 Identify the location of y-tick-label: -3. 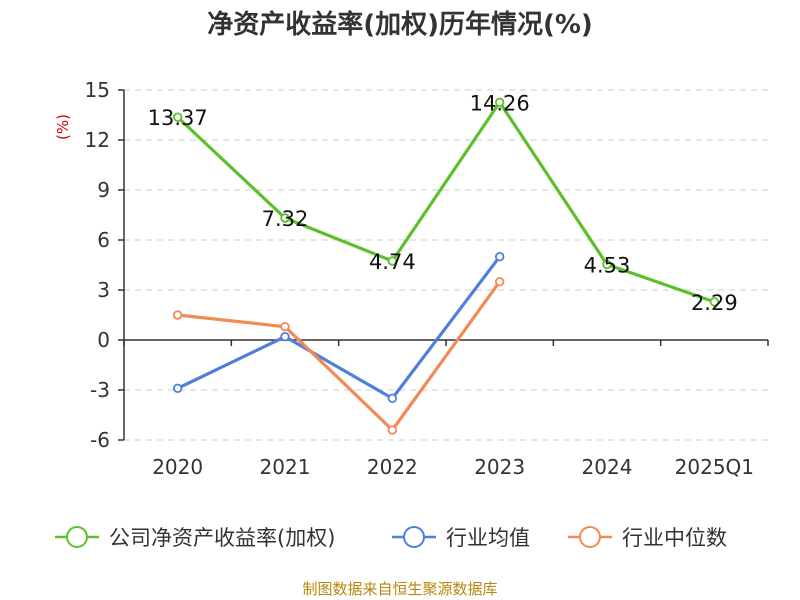
(100, 390).